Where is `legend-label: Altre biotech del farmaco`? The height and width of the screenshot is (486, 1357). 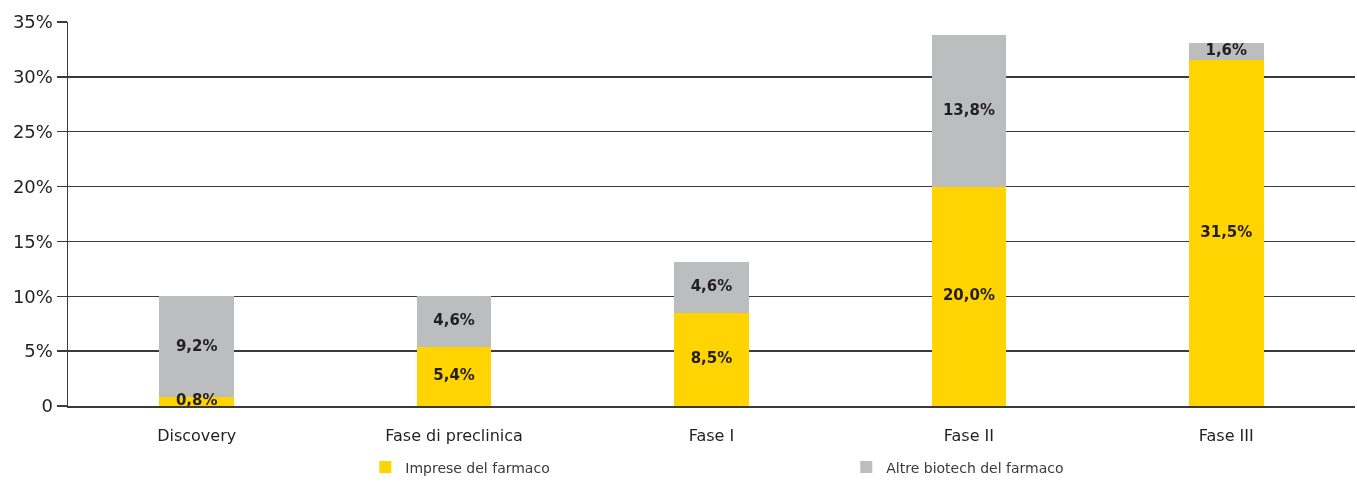
legend-label: Altre biotech del farmaco is located at coordinates (975, 467).